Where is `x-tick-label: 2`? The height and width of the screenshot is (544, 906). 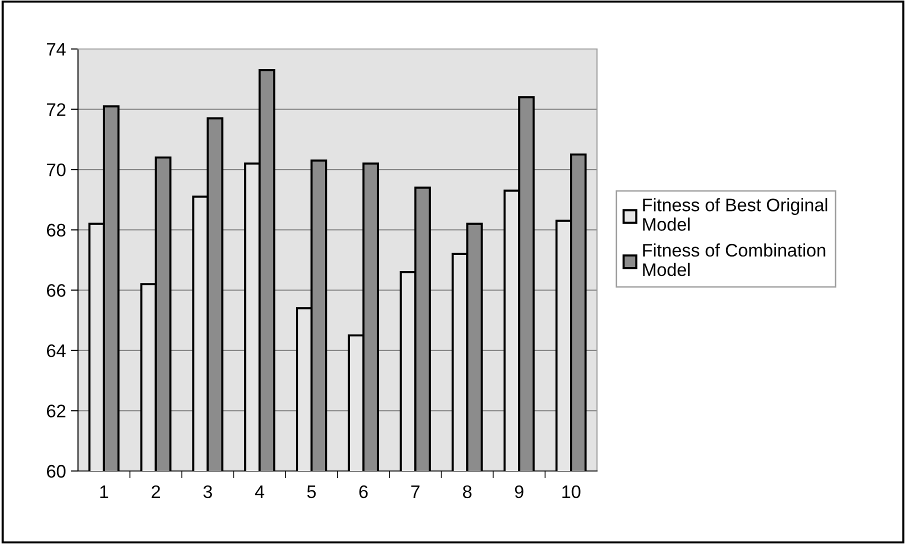 x-tick-label: 2 is located at coordinates (156, 491).